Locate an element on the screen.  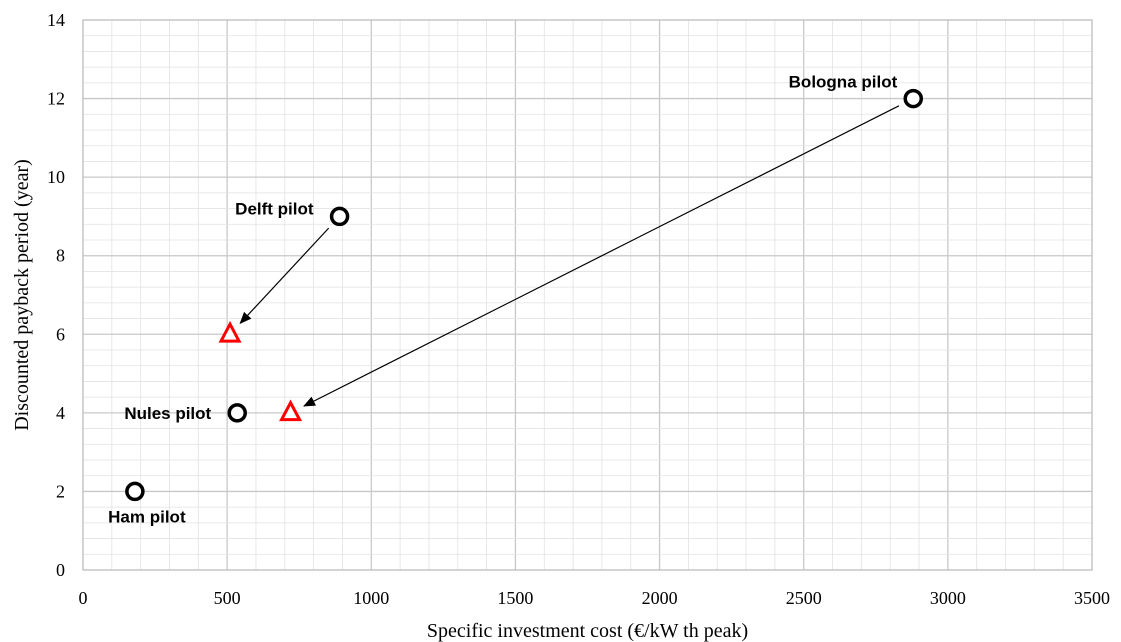
y-tick-label: 14 is located at coordinates (56, 20).